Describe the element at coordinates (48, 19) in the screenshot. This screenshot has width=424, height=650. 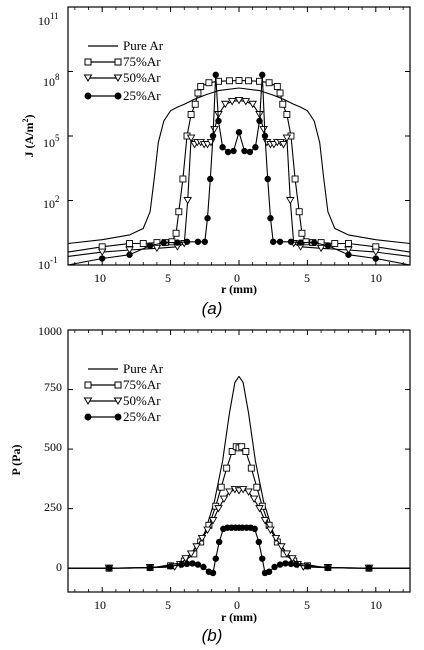
I see `ytick-label-a: 10¹¹` at that location.